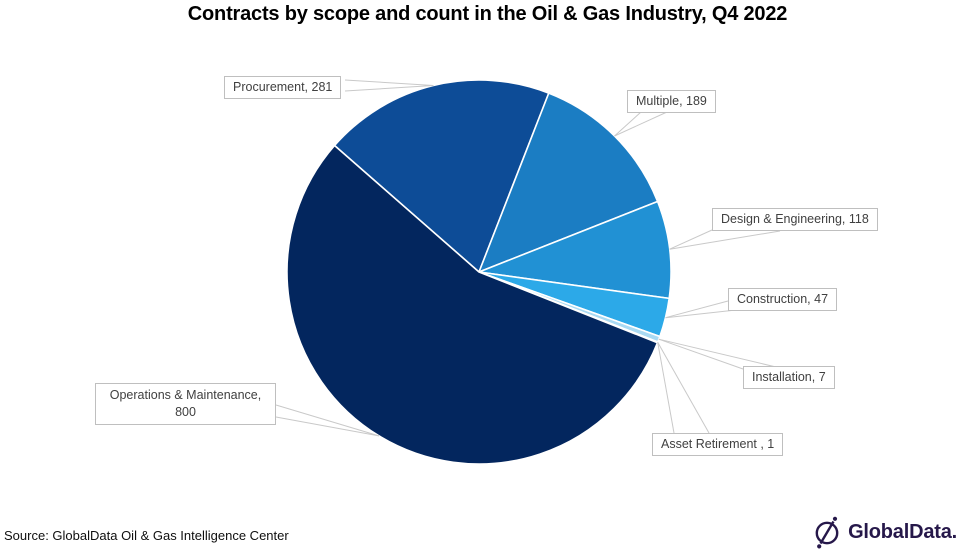 The image size is (975, 550). Describe the element at coordinates (827, 532) in the screenshot. I see `globaldata-logo-icon` at that location.